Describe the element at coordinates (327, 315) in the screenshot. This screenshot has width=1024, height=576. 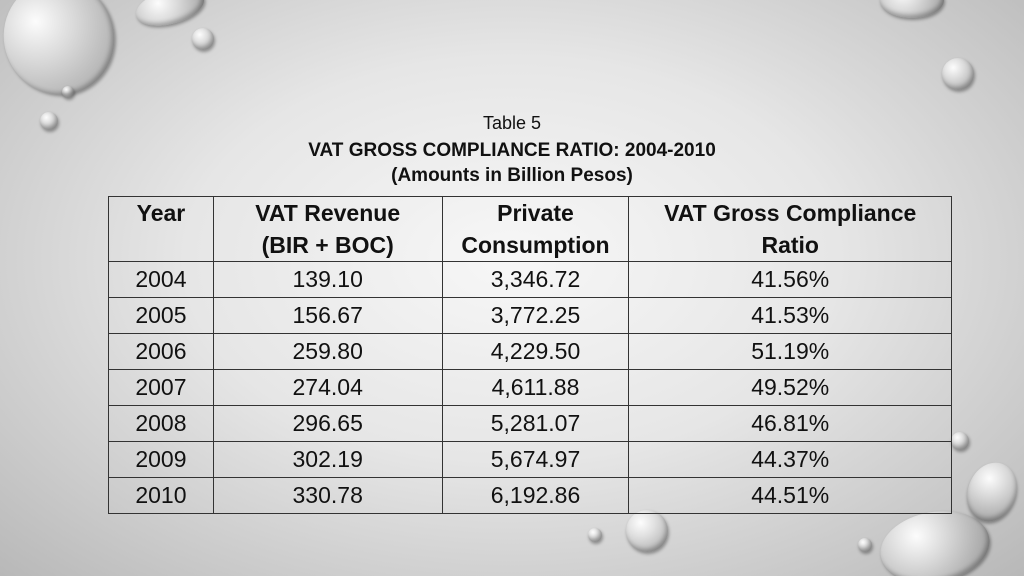
I see `cell-vat-revenue: 156.67` at that location.